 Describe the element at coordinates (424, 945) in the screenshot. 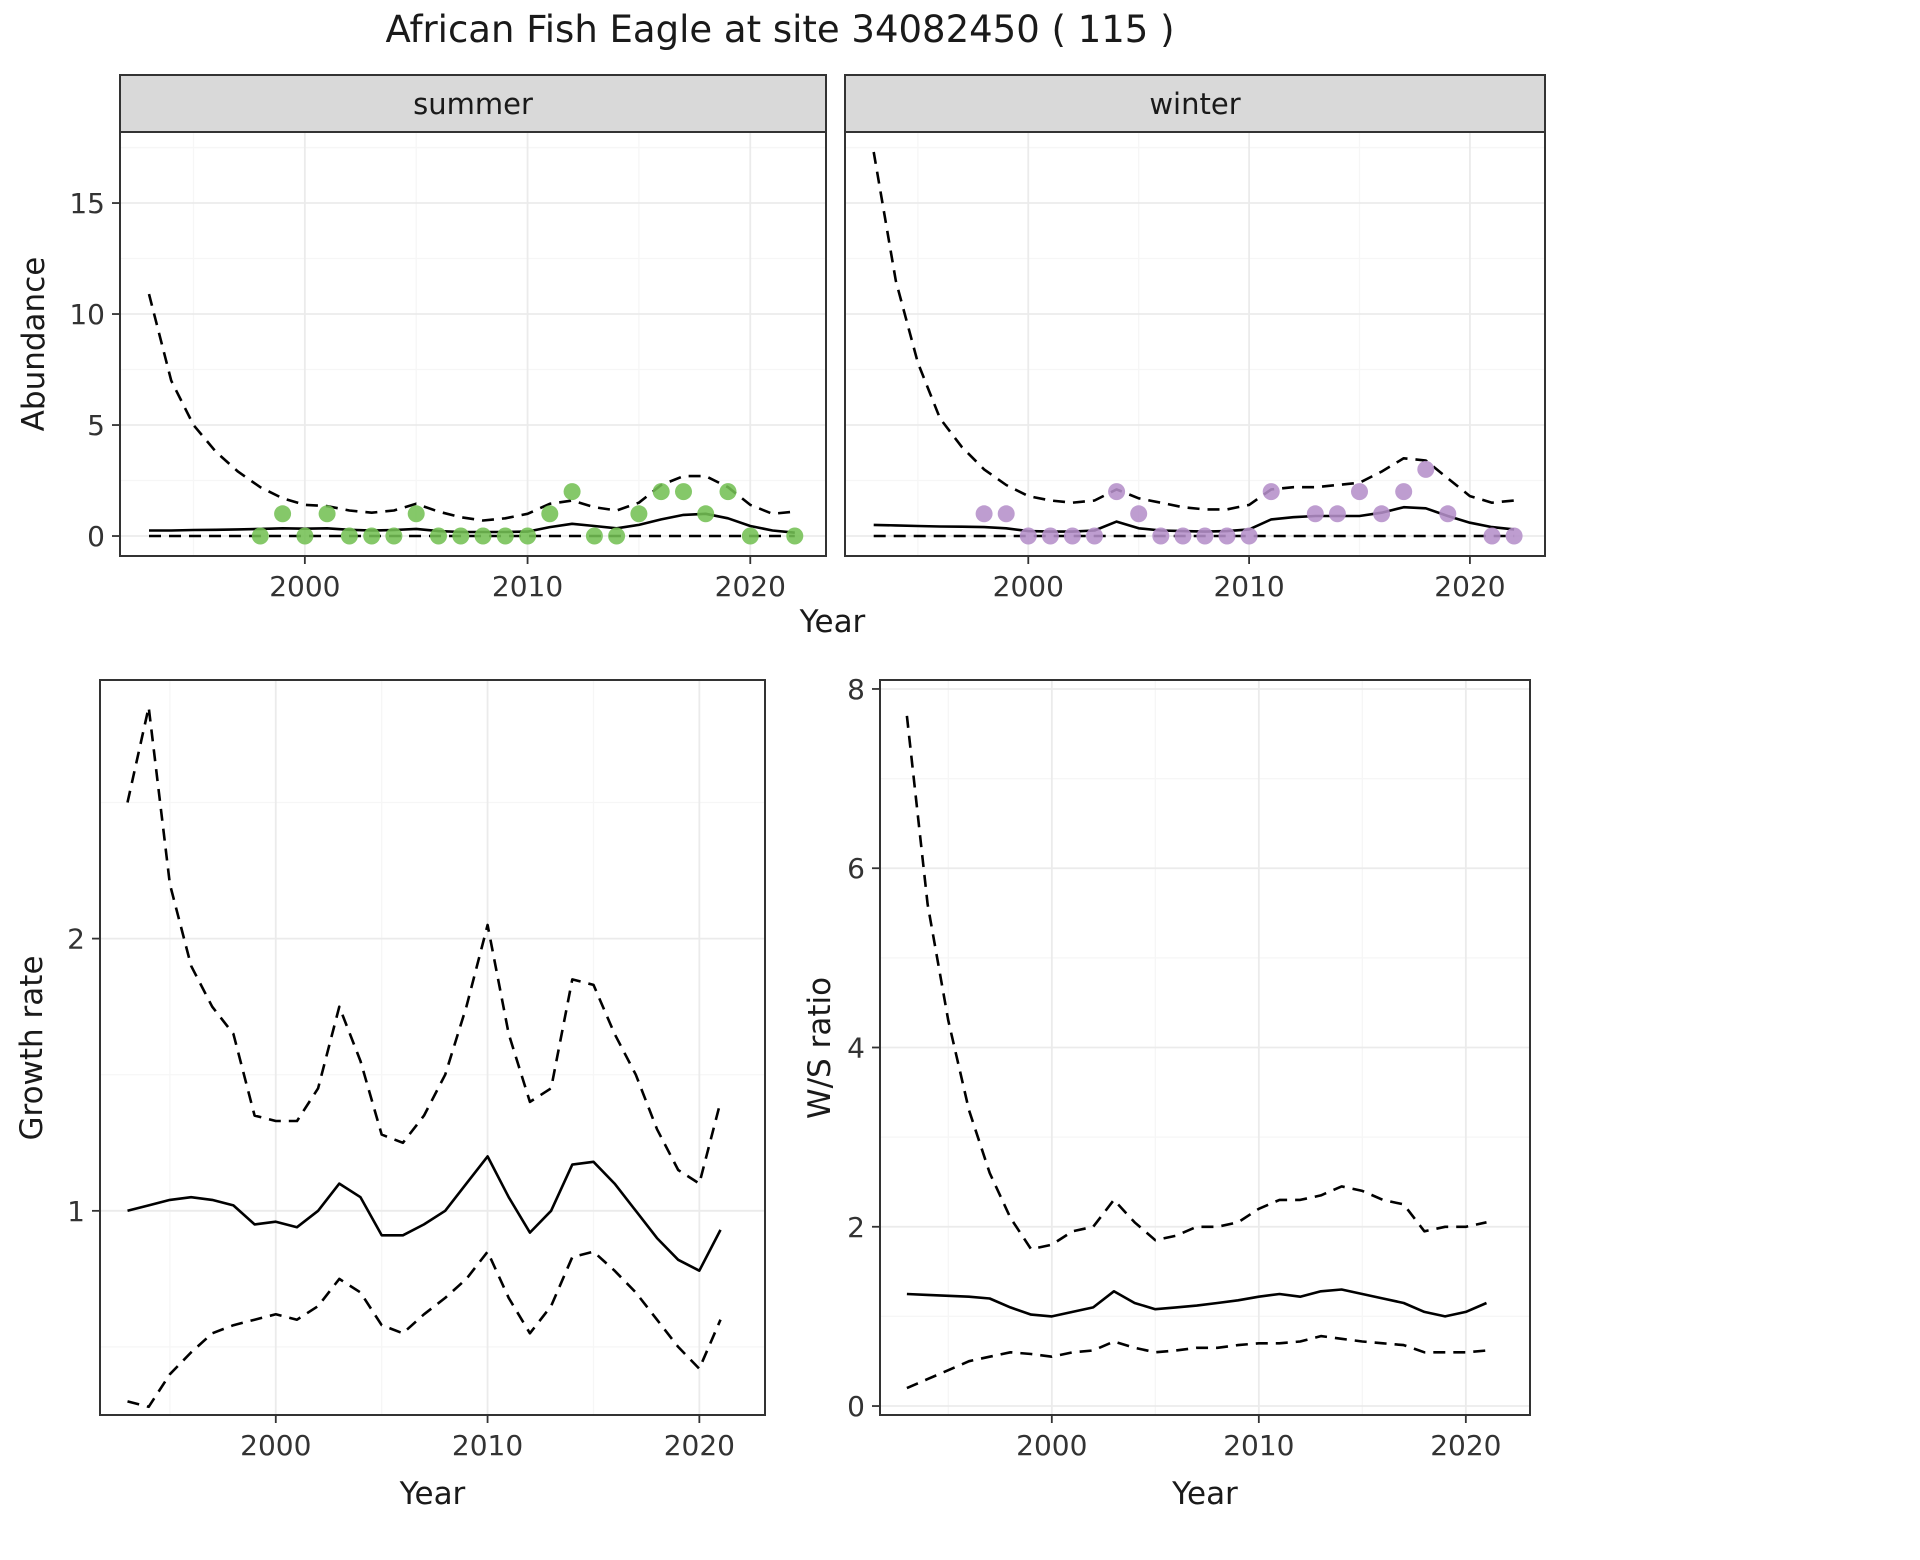

I see `growth-rate-upper-ci-line` at that location.